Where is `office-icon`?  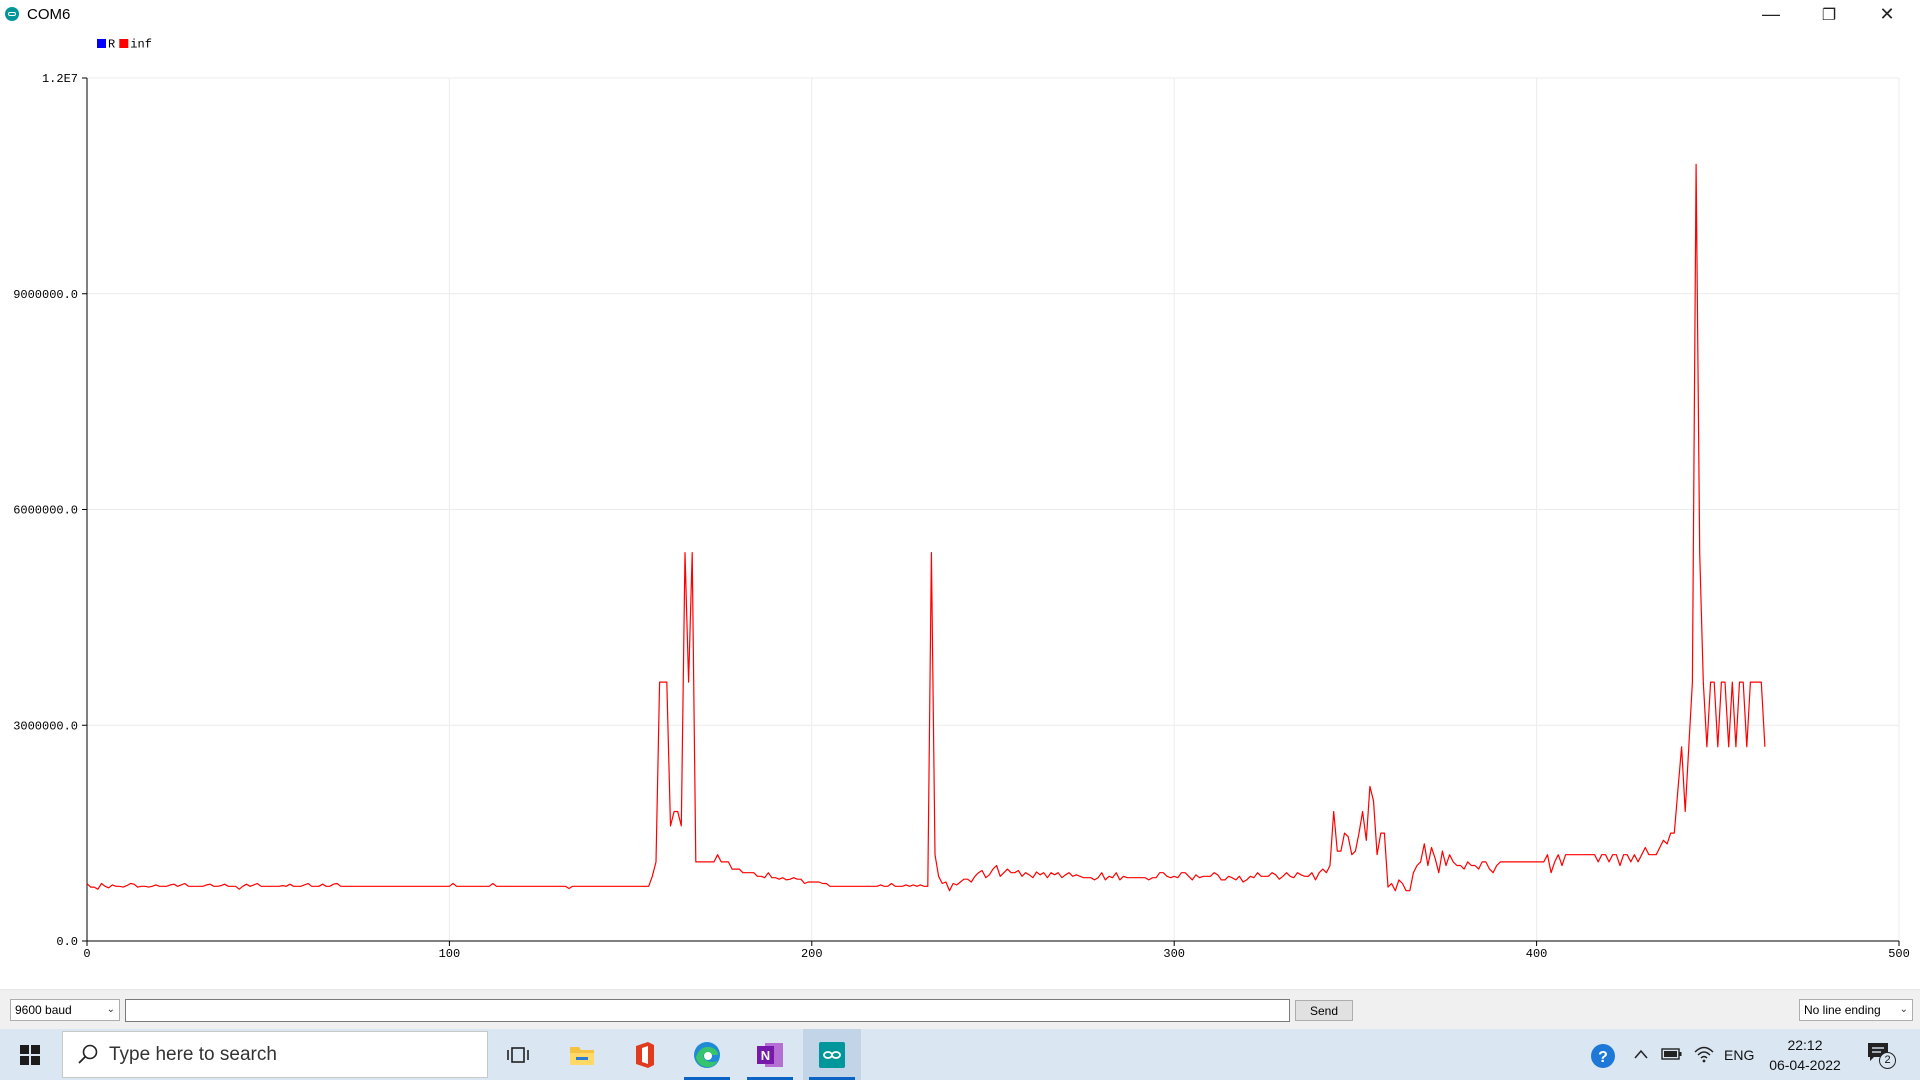 office-icon is located at coordinates (645, 1054).